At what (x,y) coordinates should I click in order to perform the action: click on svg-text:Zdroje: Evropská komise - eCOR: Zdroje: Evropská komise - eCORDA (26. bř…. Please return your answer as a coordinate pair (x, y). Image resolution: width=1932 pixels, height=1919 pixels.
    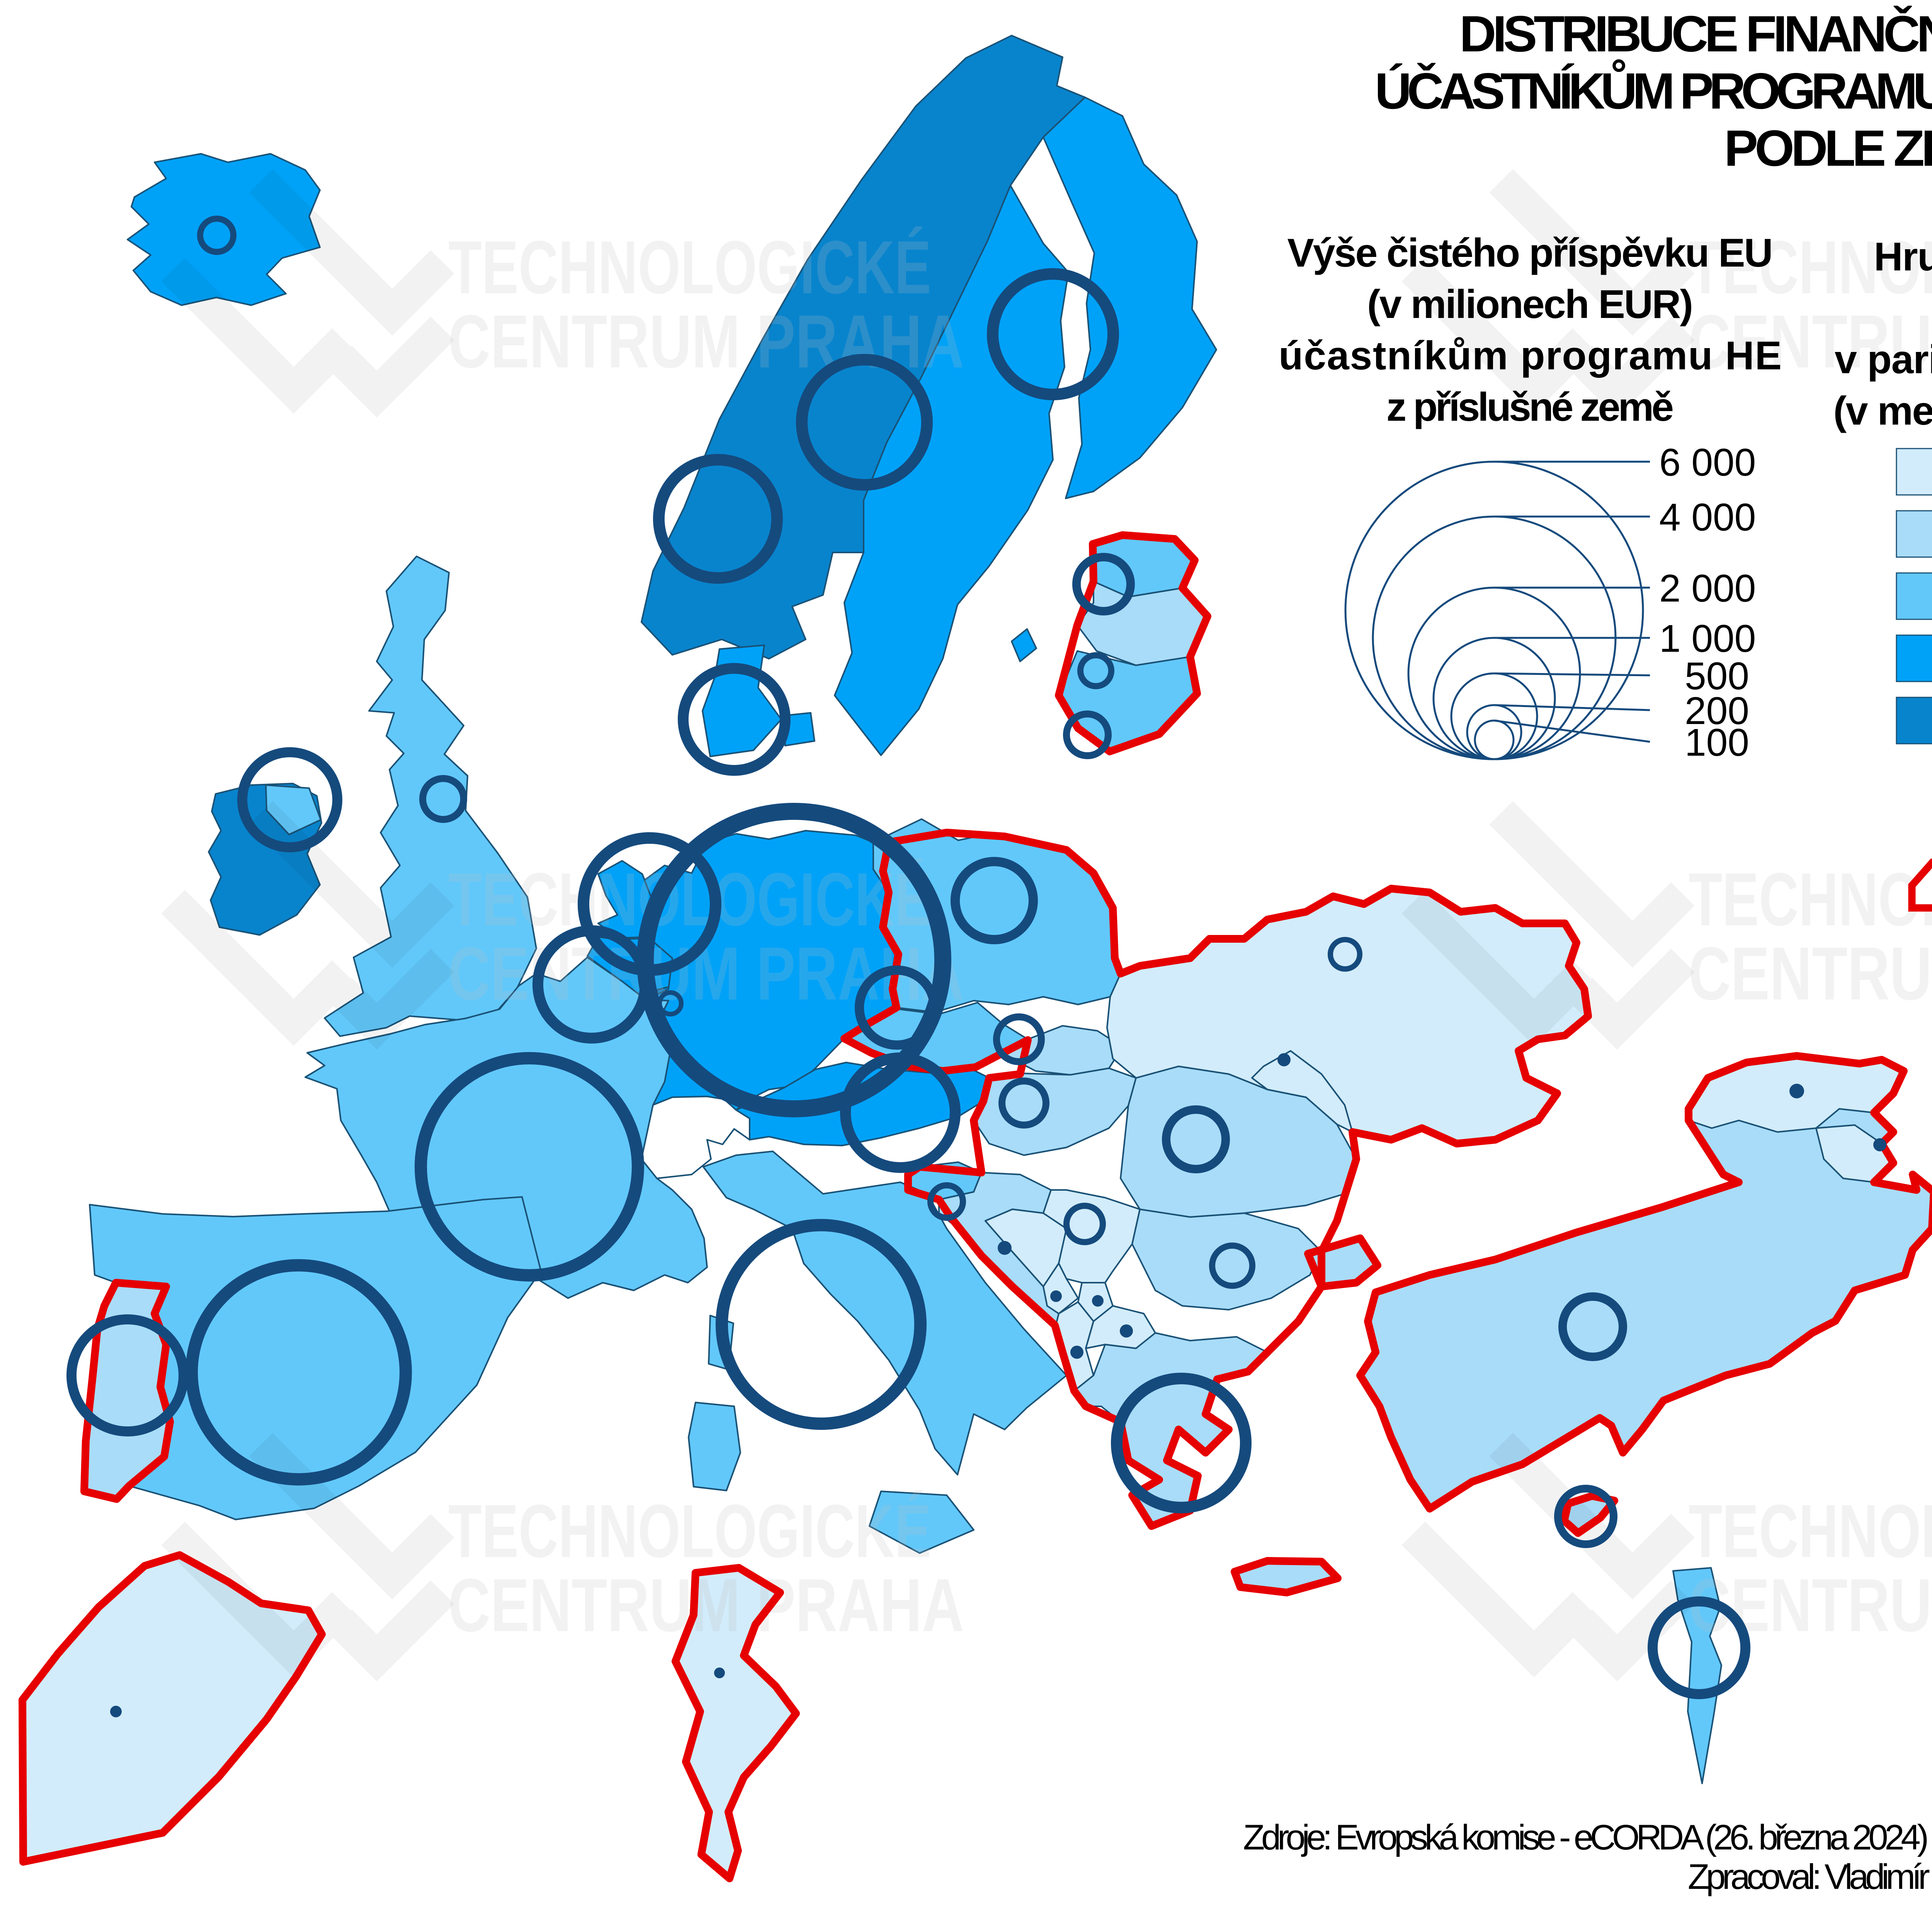
    Looking at the image, I should click on (1587, 1837).